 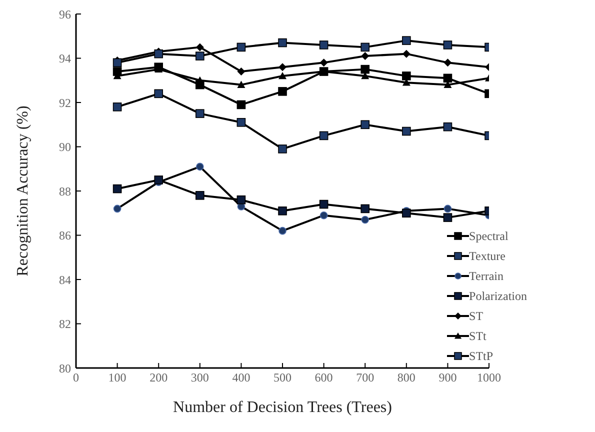 What do you see at coordinates (282, 407) in the screenshot?
I see `x-axis-title: Number of Decision Trees (Trees)` at bounding box center [282, 407].